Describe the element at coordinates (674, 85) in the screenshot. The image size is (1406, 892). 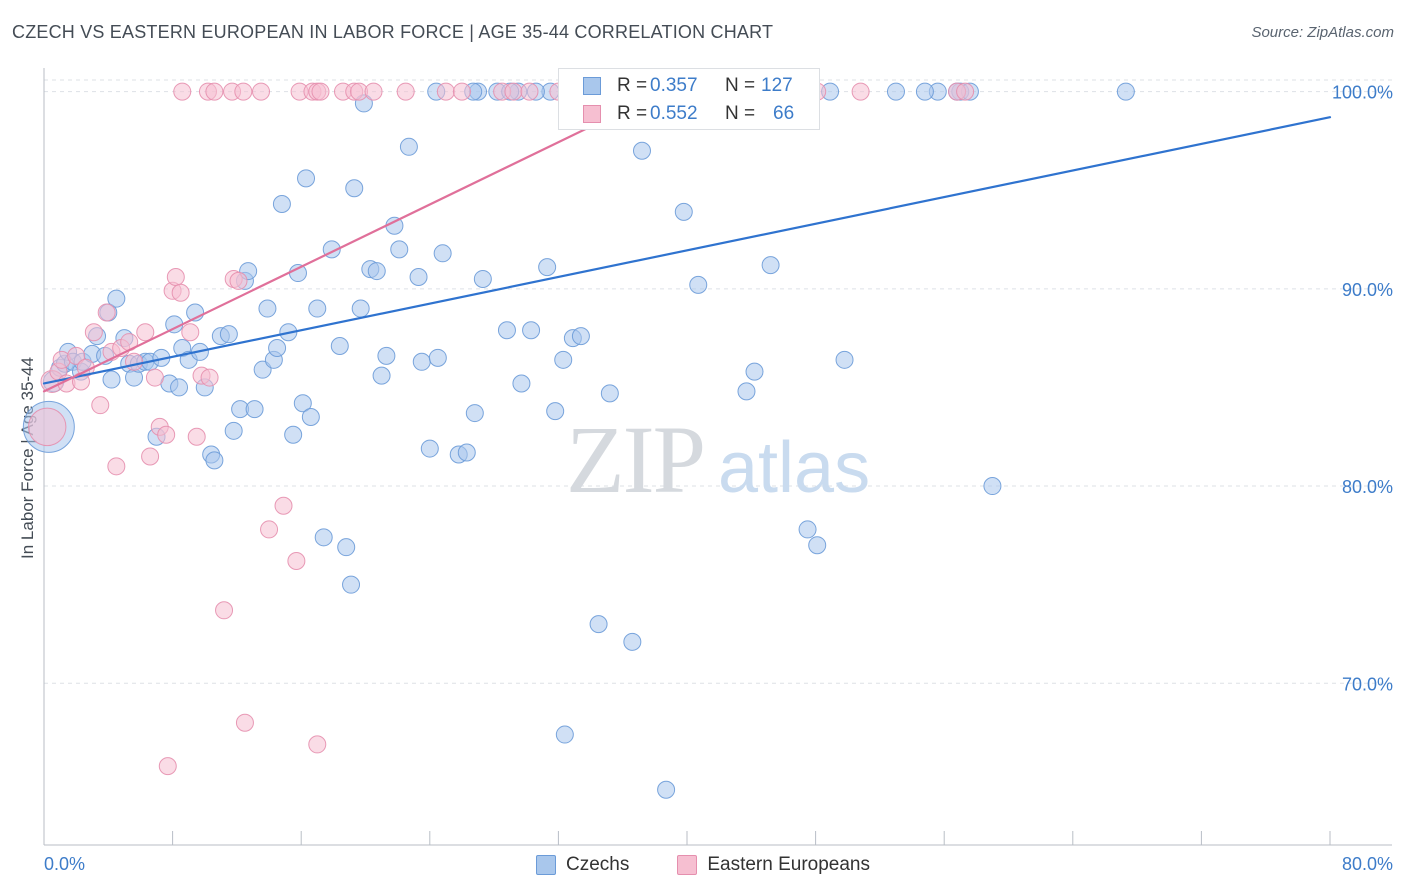
I see `r-value: 0.357` at that location.